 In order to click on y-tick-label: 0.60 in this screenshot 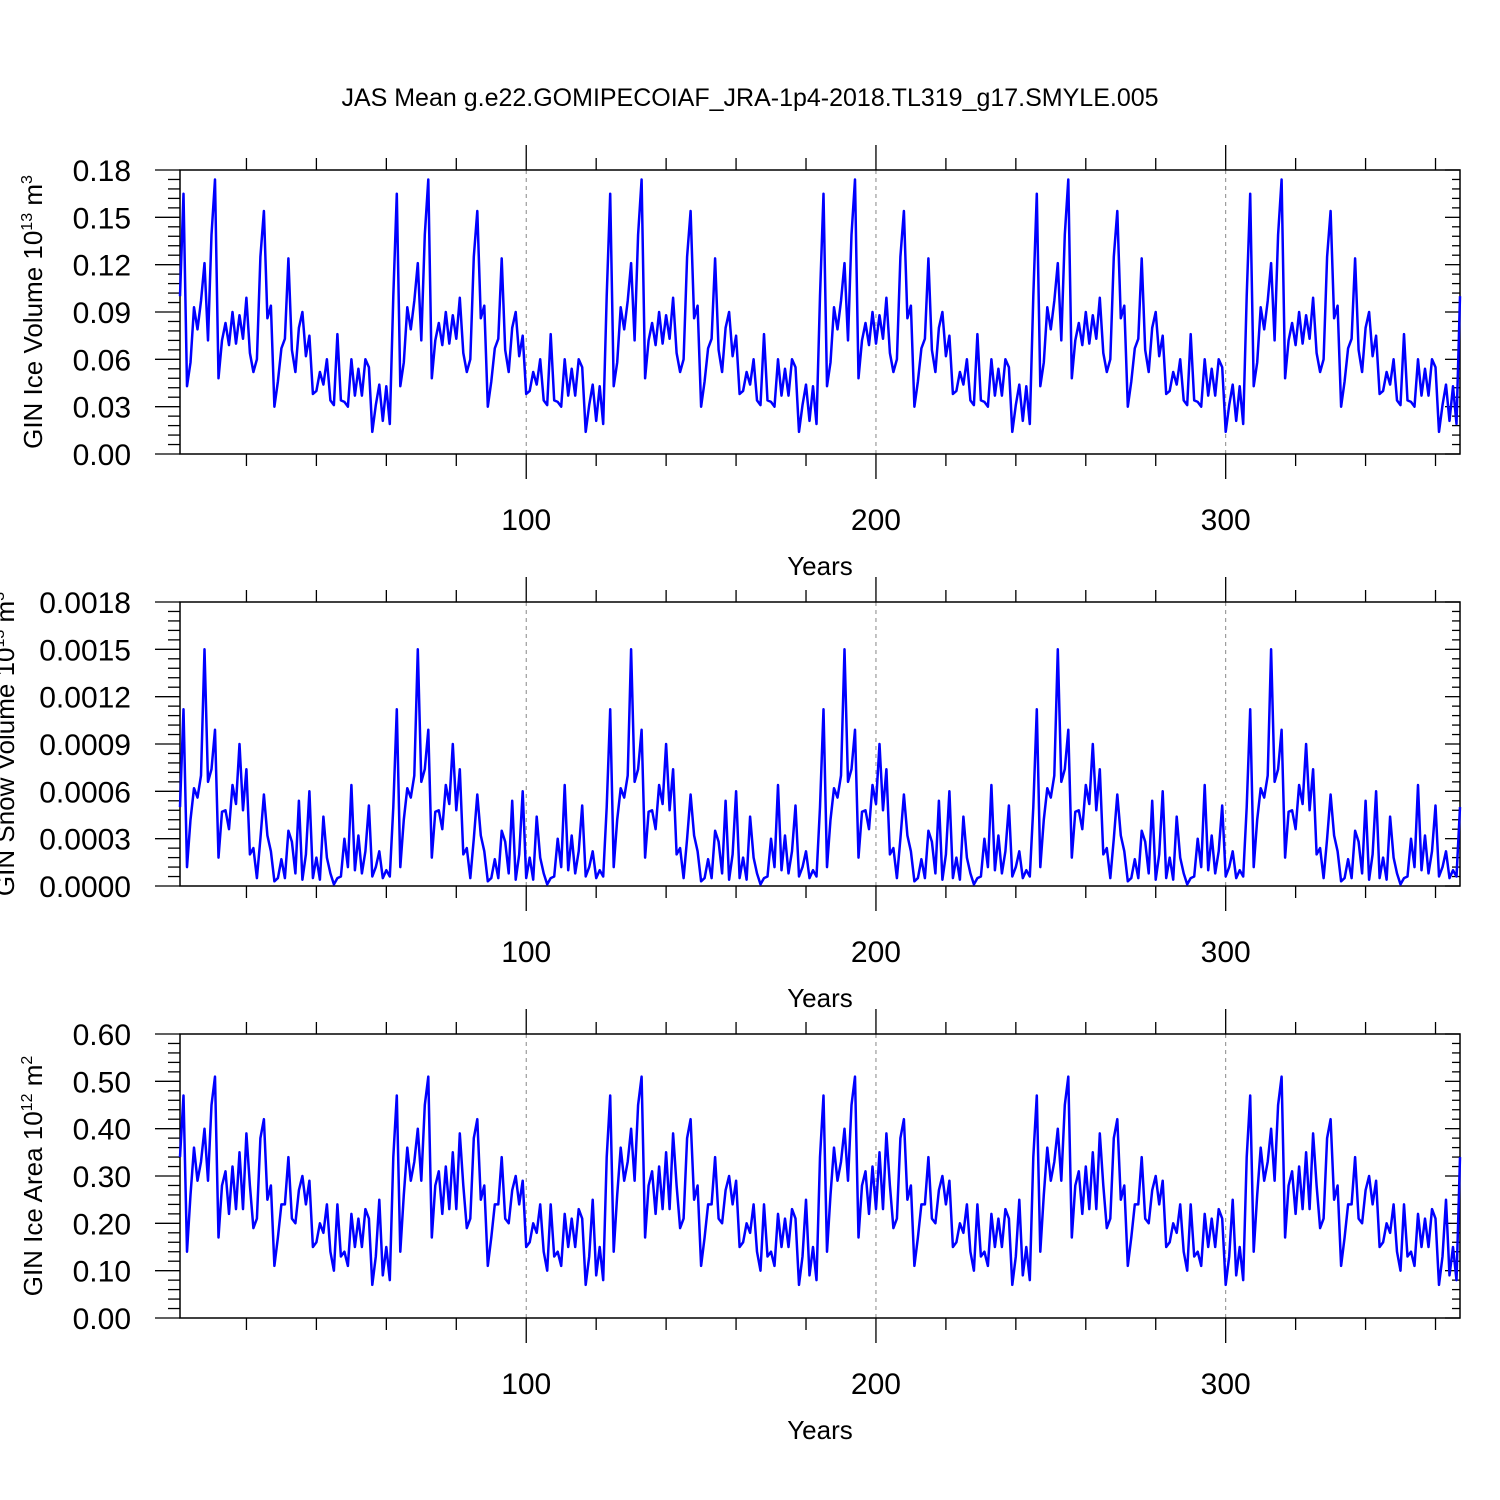, I will do `click(102, 1035)`.